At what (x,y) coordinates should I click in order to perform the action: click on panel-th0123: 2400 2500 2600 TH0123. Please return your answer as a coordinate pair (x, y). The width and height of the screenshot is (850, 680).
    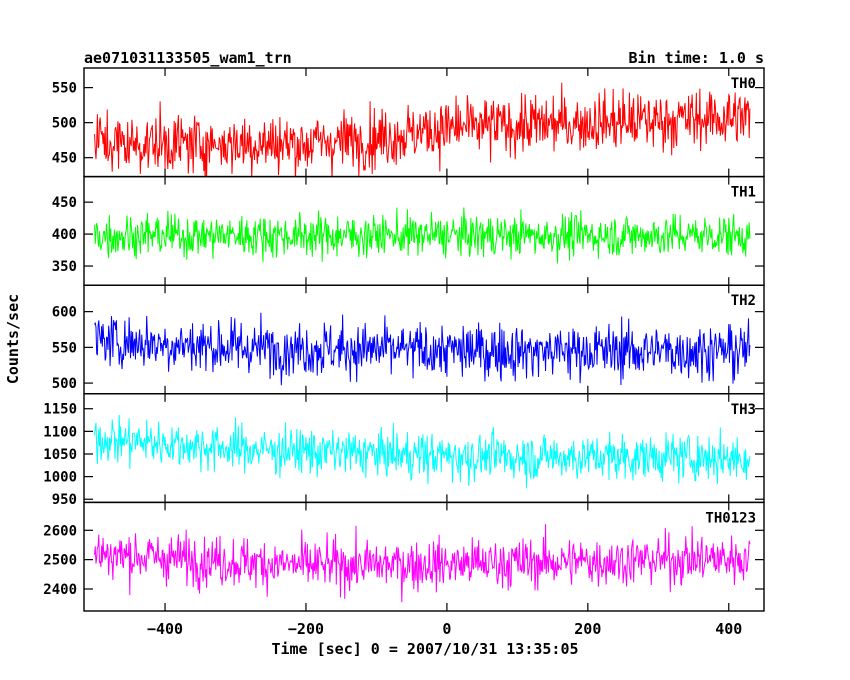
    Looking at the image, I should click on (404, 556).